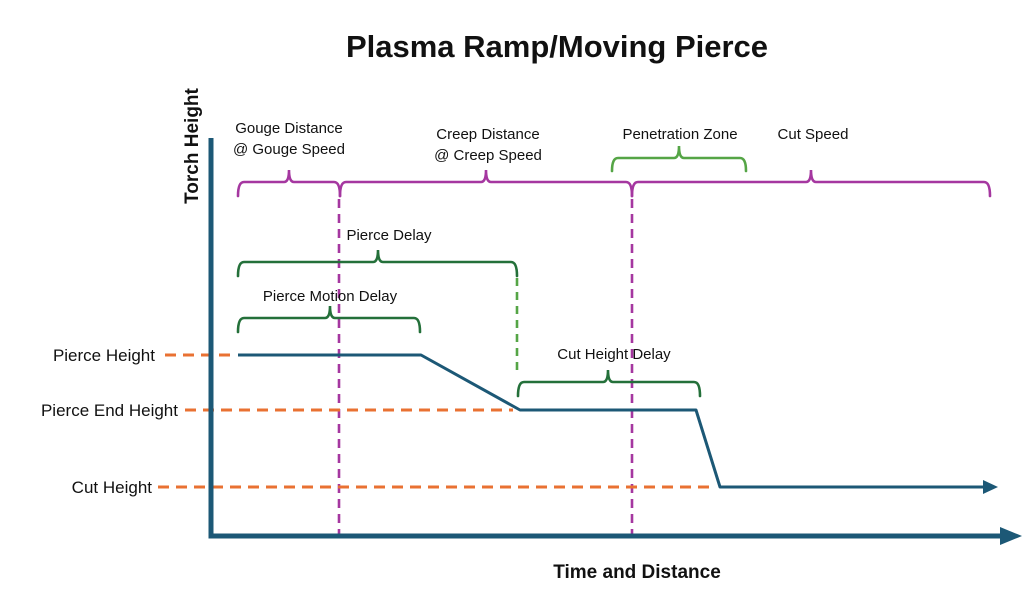  I want to click on pierce-delay-brace, so click(377, 263).